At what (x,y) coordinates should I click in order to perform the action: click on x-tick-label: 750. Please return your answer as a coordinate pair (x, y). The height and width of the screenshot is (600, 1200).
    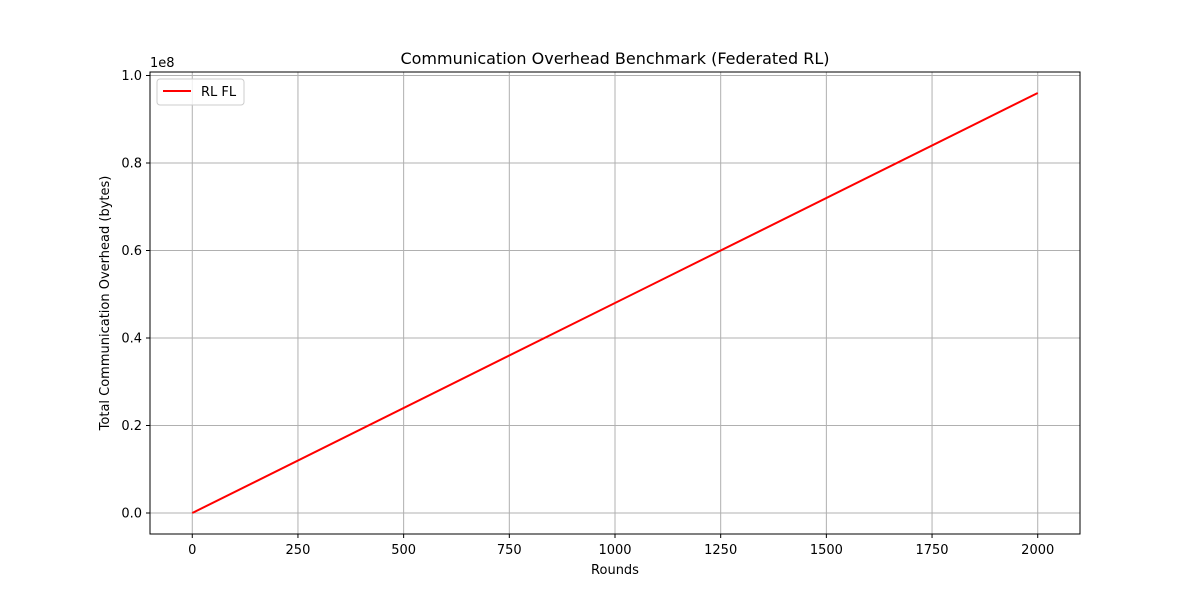
    Looking at the image, I should click on (509, 550).